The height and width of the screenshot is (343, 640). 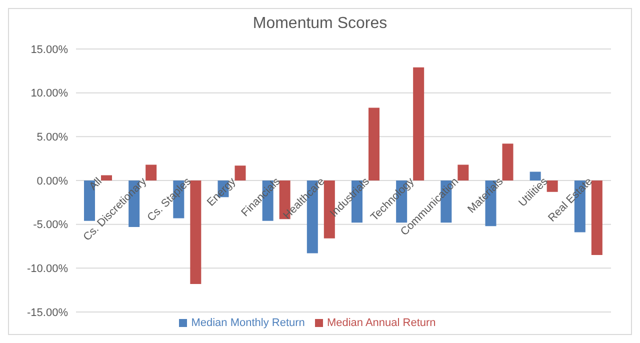 I want to click on chart-title: Momentum Scores, so click(x=320, y=24).